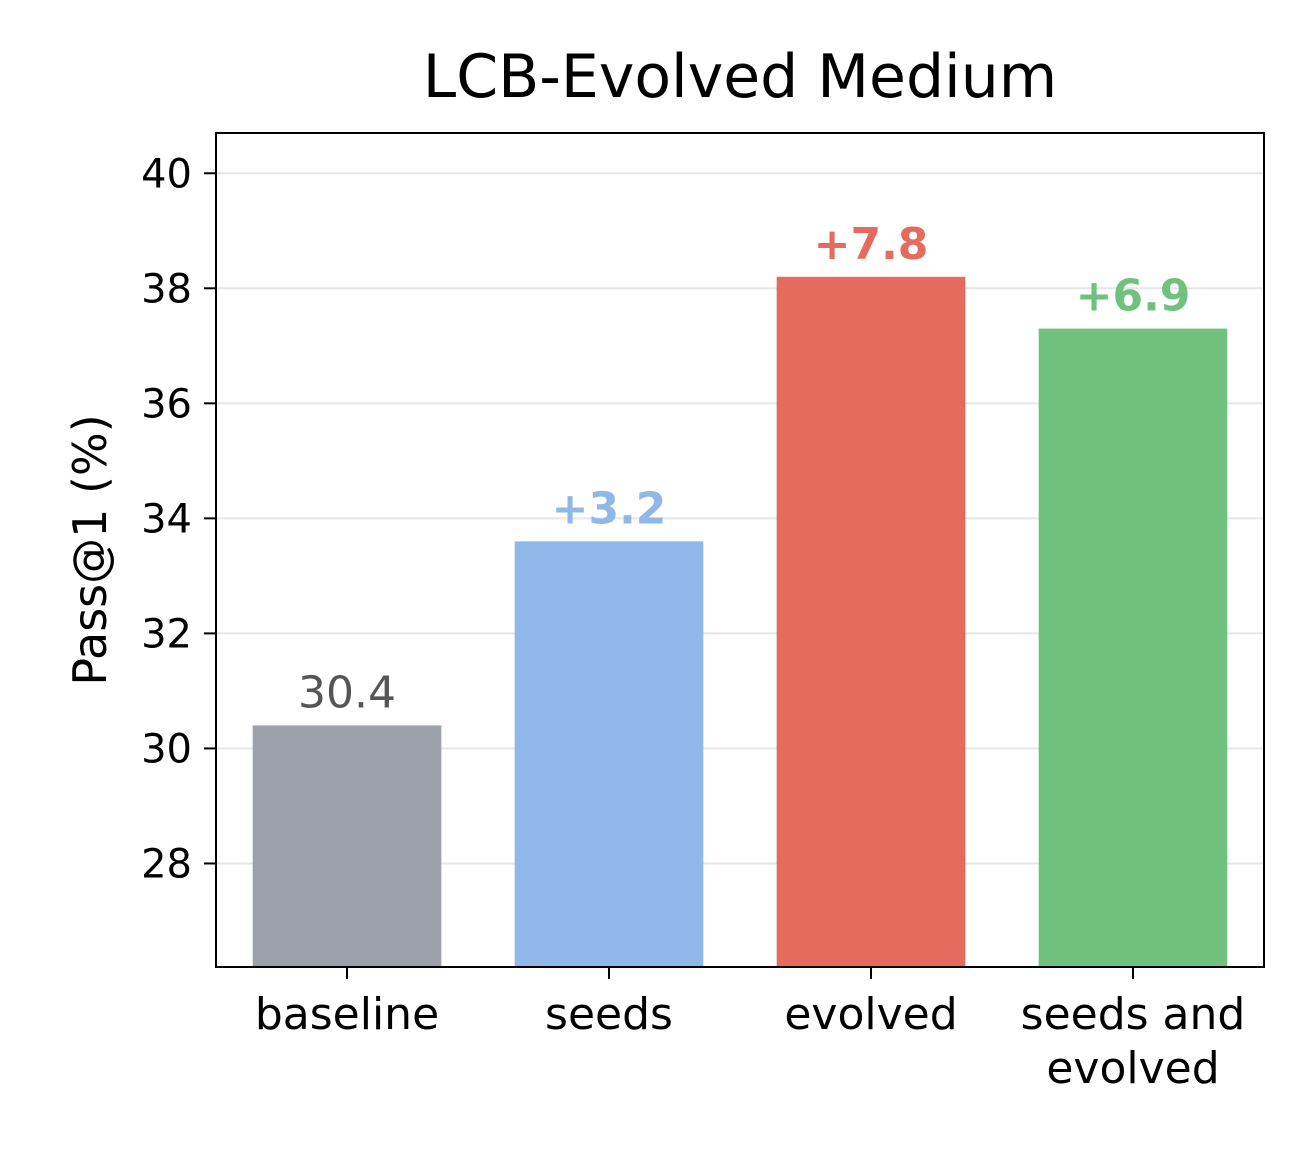 The width and height of the screenshot is (1311, 1160). What do you see at coordinates (609, 508) in the screenshot?
I see `data-label: +3.2` at bounding box center [609, 508].